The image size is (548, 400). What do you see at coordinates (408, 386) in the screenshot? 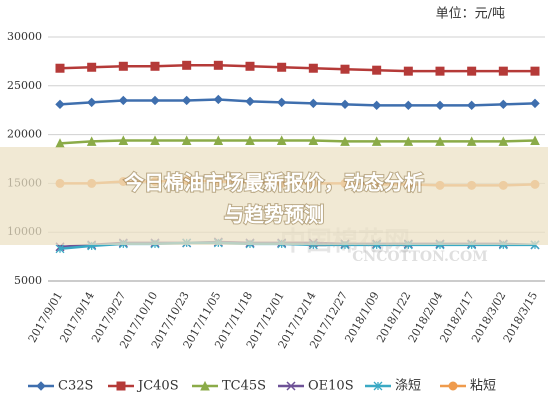
I see `legend-label: 涤短` at bounding box center [408, 386].